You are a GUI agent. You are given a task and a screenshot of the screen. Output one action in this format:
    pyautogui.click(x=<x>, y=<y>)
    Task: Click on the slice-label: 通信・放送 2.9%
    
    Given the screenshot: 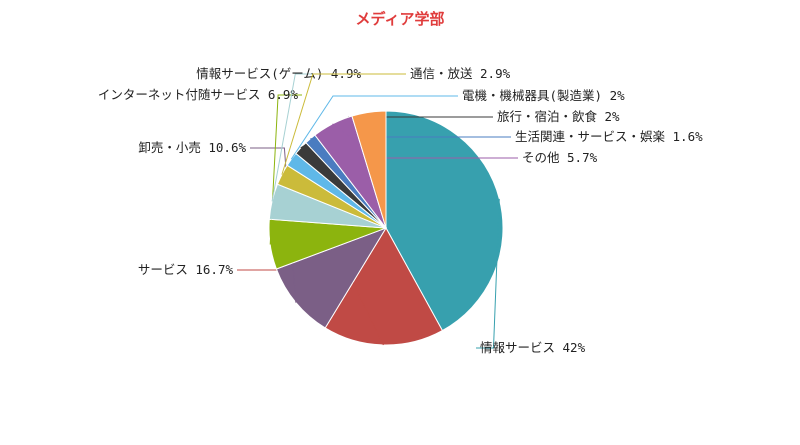 What is the action you would take?
    pyautogui.click(x=460, y=73)
    